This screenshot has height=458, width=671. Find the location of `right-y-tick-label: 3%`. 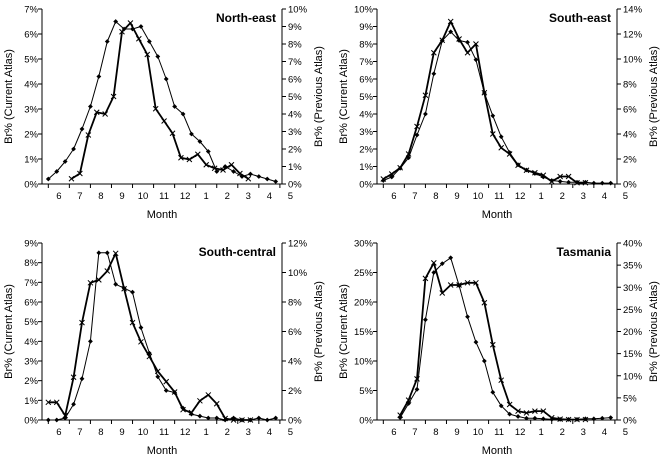

right-y-tick-label: 3% is located at coordinates (295, 132).